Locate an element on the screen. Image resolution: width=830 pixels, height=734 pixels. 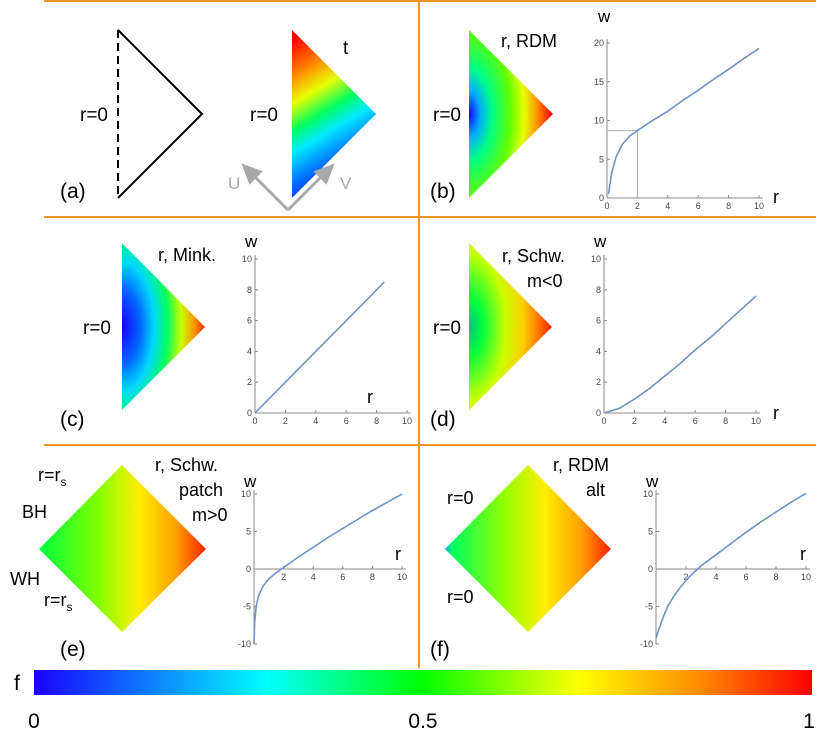
colorbar-label: f is located at coordinates (17, 683).